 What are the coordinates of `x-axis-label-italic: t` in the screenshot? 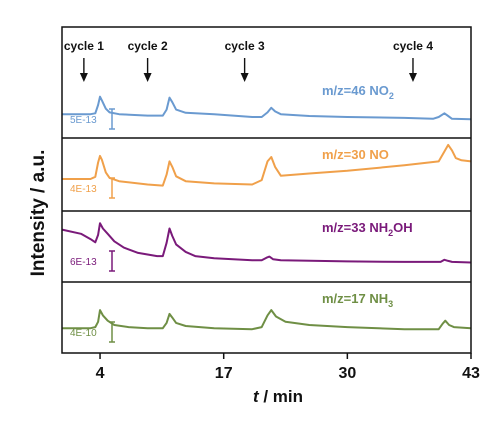 It's located at (256, 396).